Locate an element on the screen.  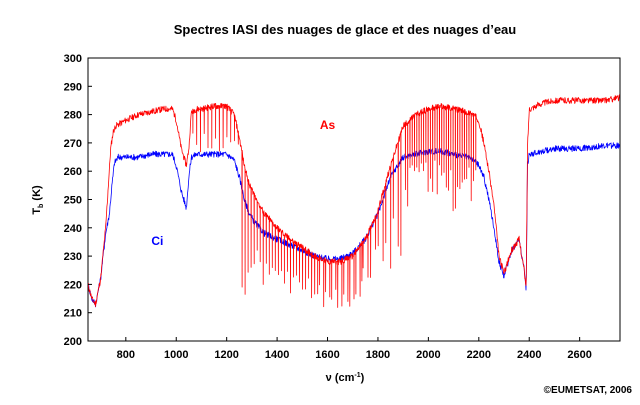
x-tick-label: 1800 is located at coordinates (378, 355).